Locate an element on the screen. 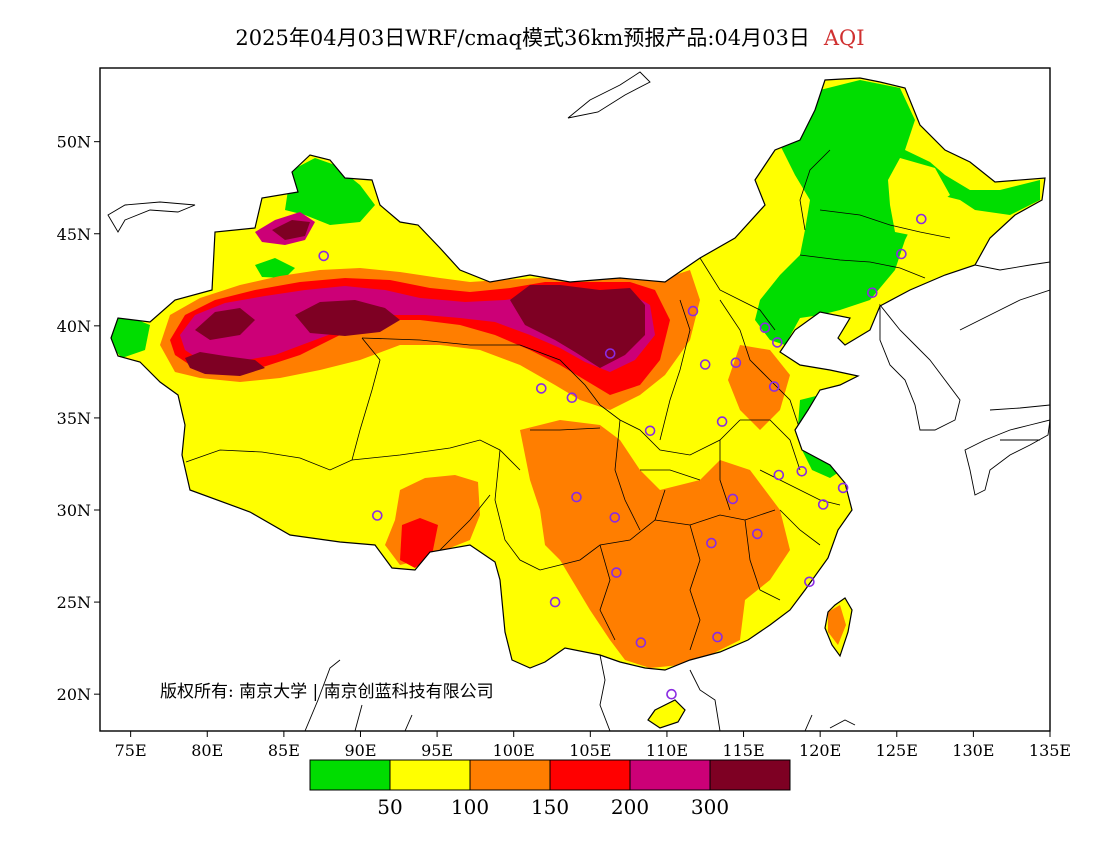 The height and width of the screenshot is (850, 1100). legend-label: 100 is located at coordinates (470, 807).